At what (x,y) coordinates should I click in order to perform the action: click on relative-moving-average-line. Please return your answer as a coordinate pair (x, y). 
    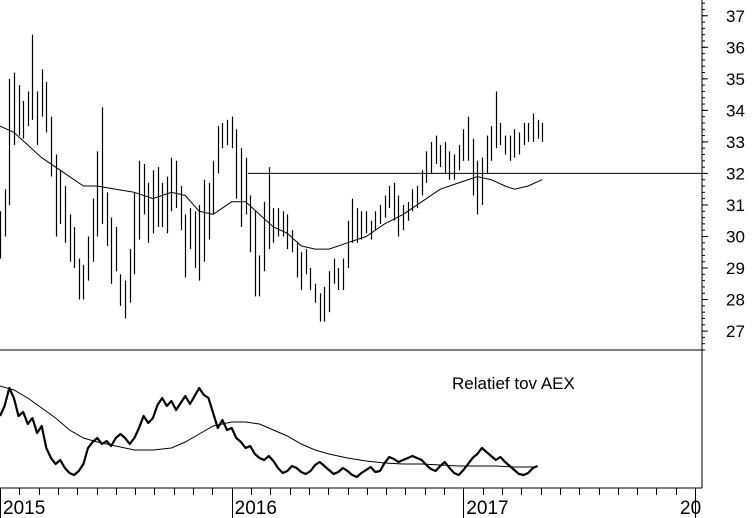
    Looking at the image, I should click on (269, 426).